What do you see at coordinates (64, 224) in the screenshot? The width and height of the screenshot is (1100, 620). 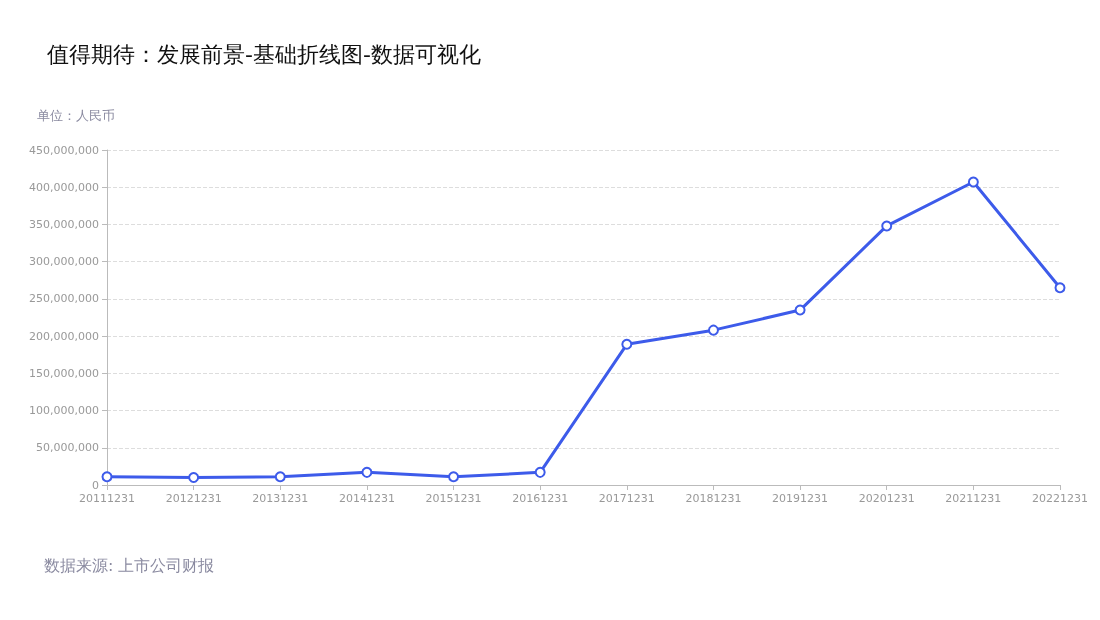 I see `y-tick-label: 350,000,000` at bounding box center [64, 224].